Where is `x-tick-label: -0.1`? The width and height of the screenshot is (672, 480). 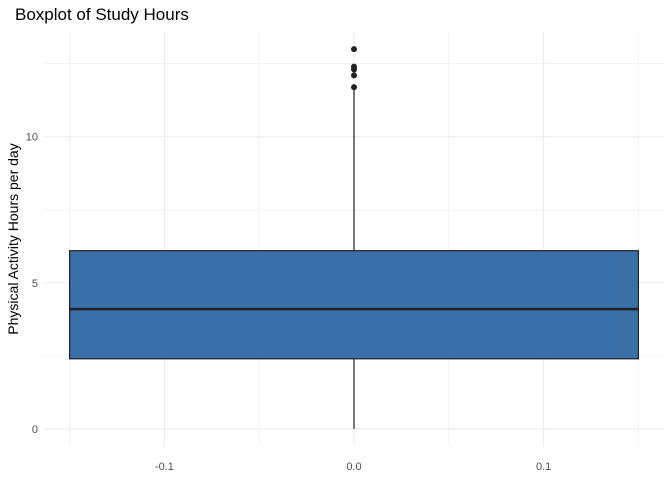 x-tick-label: -0.1 is located at coordinates (164, 467).